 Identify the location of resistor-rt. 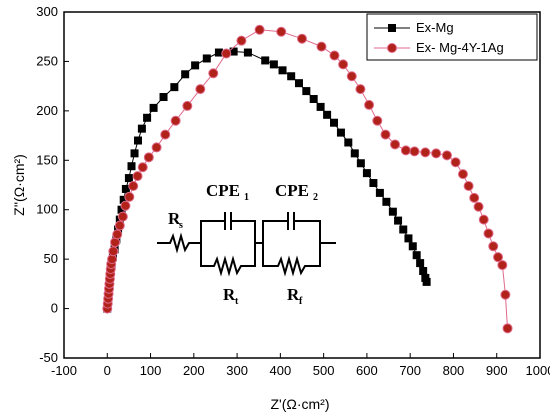
(228, 260).